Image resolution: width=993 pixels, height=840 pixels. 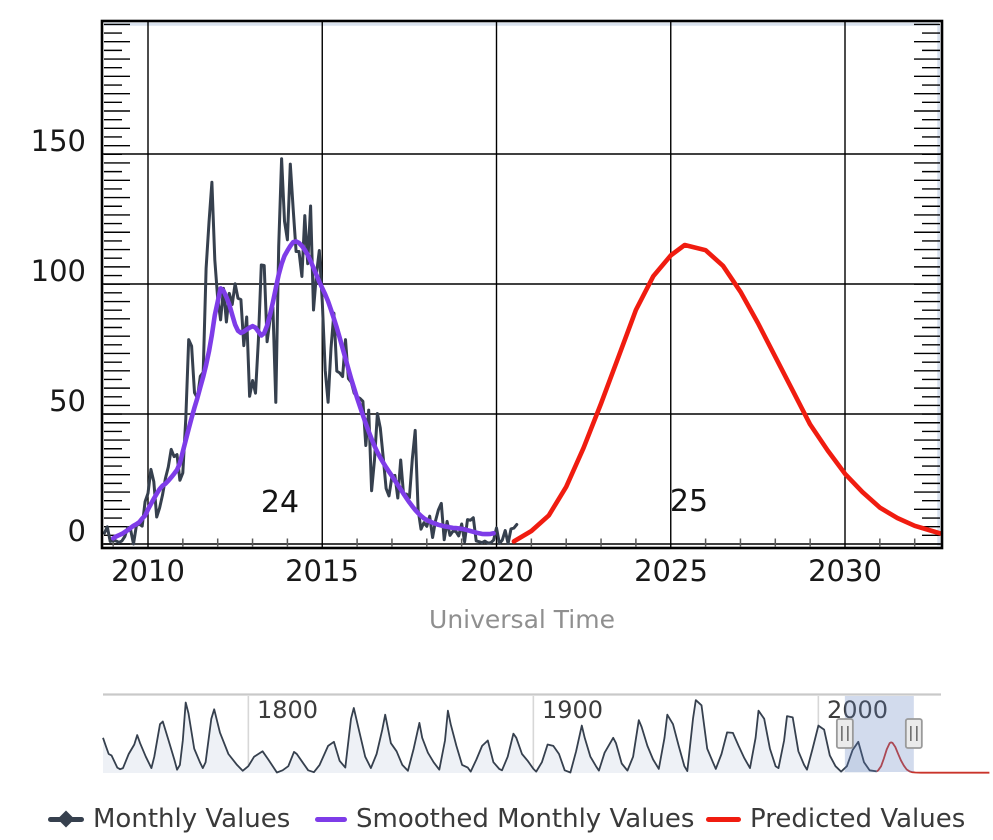 I want to click on x-tick-label-2015: 2015, so click(x=322, y=571).